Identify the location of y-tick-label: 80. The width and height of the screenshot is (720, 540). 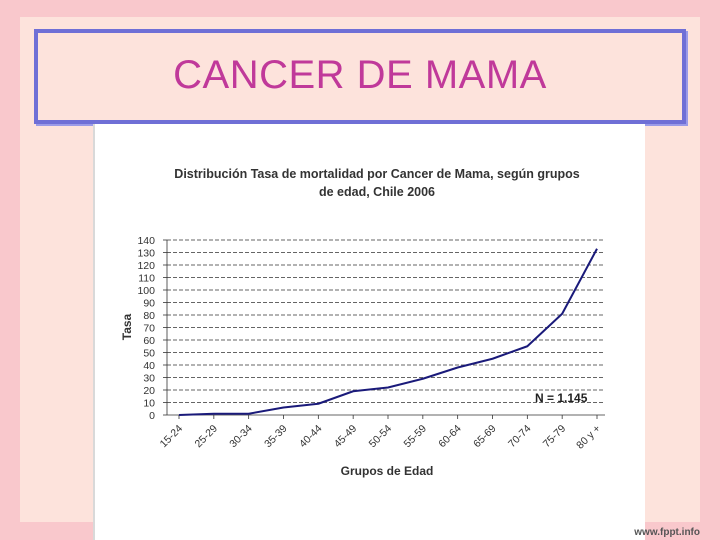
(149, 316).